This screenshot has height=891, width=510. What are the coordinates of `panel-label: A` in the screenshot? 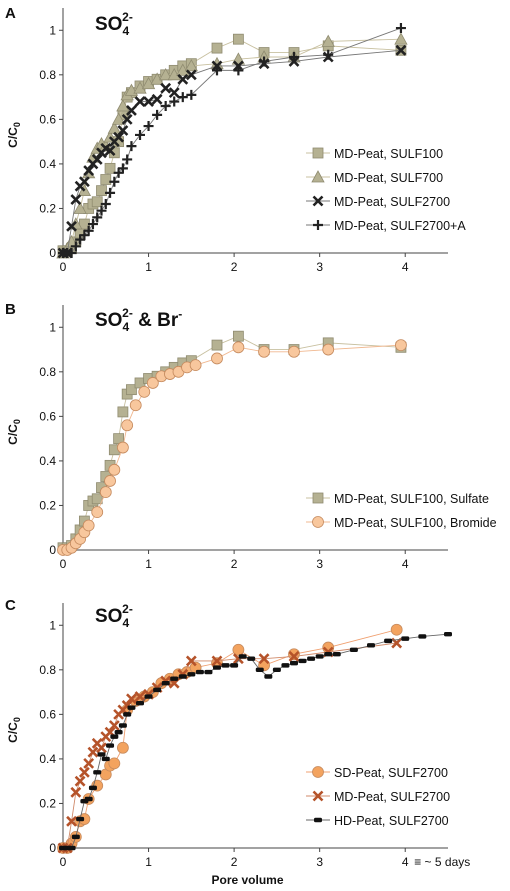 It's located at (10, 13).